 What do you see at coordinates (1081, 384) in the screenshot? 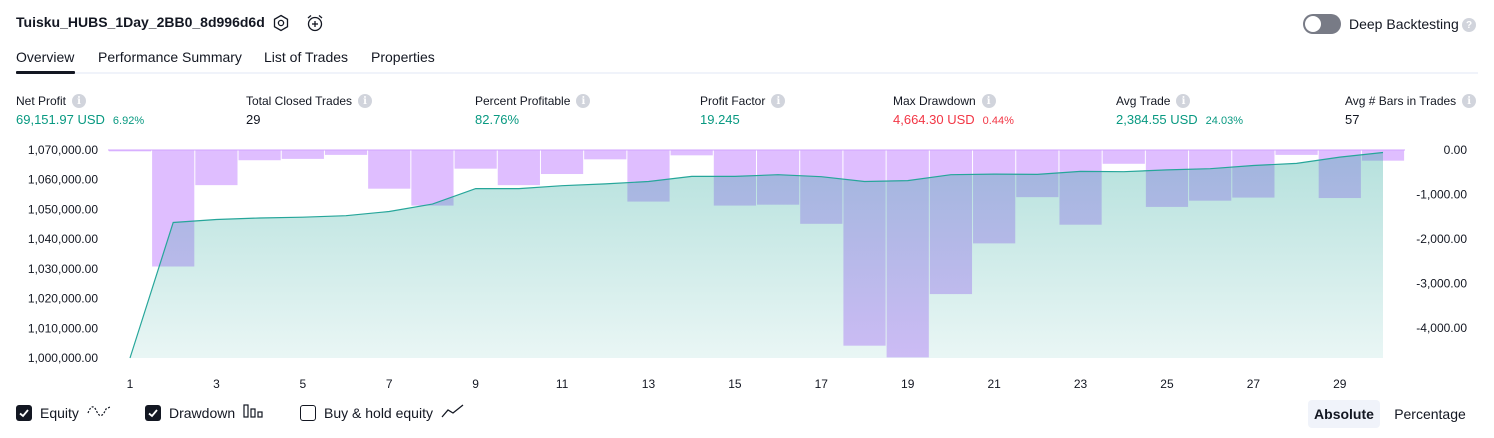
I see `x-axis-tick-label: 23` at bounding box center [1081, 384].